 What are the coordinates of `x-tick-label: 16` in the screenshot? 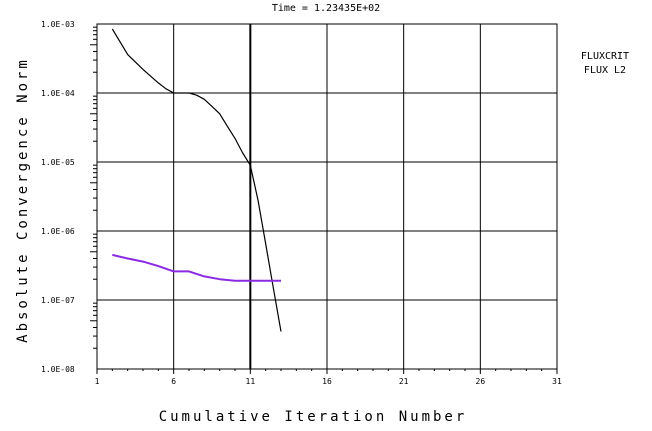 It's located at (327, 381).